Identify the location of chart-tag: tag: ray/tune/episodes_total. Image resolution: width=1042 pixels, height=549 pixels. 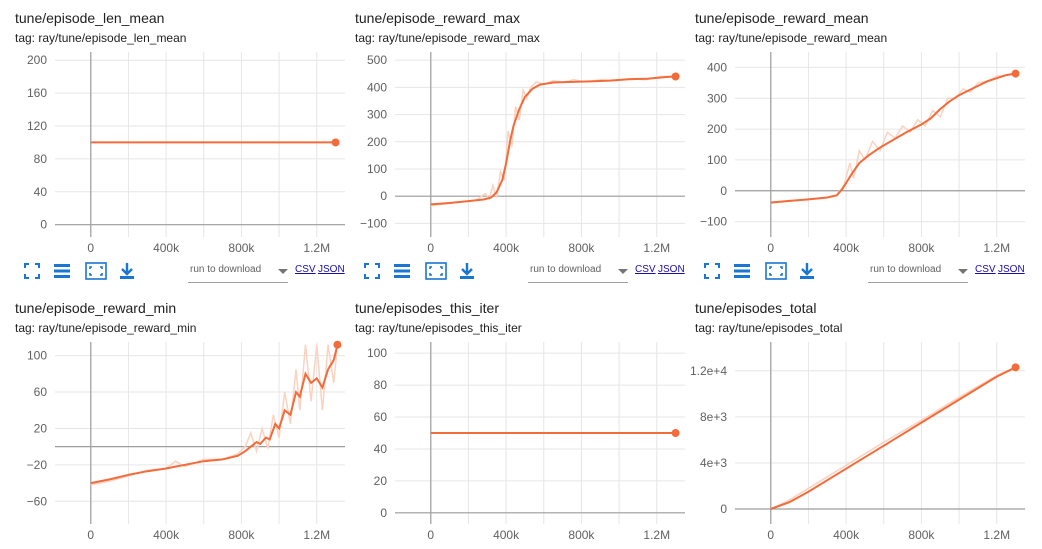
(769, 328).